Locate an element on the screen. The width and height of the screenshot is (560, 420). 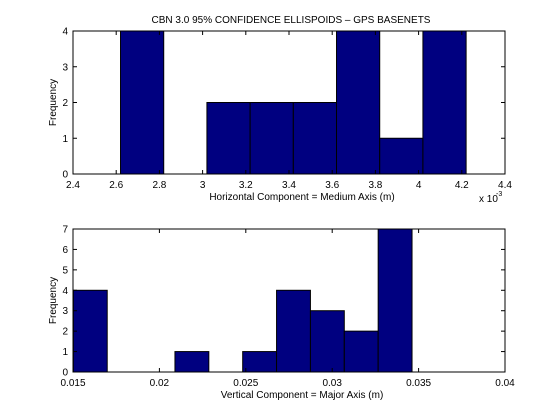
x-tick-label: 0.03 is located at coordinates (332, 383).